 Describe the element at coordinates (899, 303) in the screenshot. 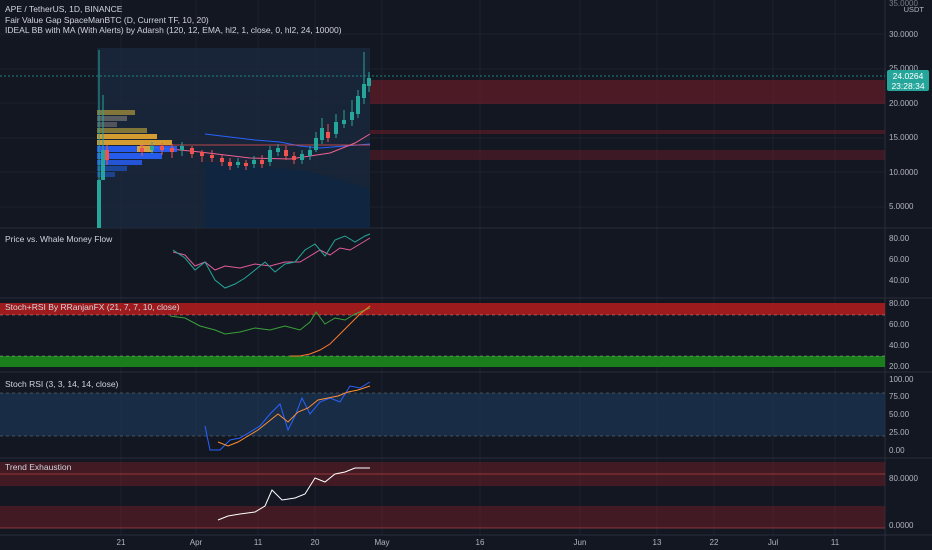

I see `ranjan-tick: 80.00` at that location.